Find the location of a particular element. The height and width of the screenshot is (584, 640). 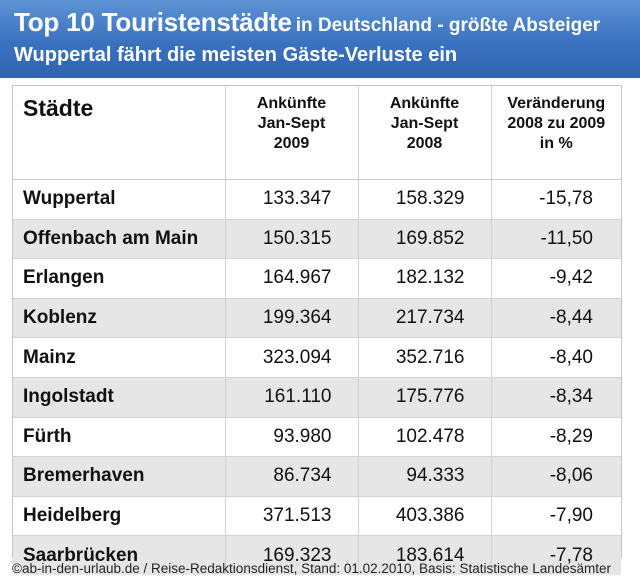

arrivals-2009: 133.347 is located at coordinates (291, 199).